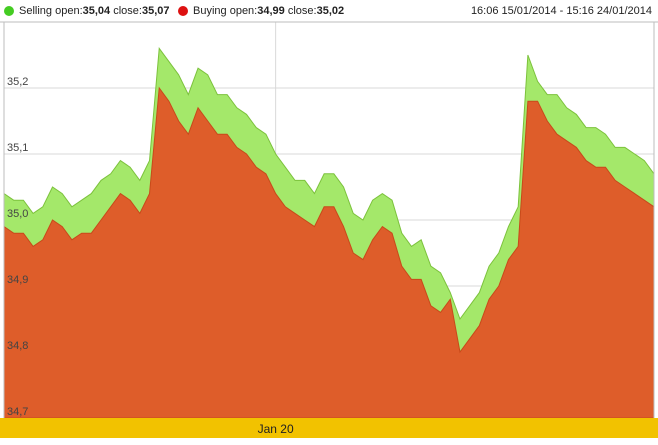 The image size is (658, 445). What do you see at coordinates (243, 11) in the screenshot?
I see `legend-buying-open-label: open:` at bounding box center [243, 11].